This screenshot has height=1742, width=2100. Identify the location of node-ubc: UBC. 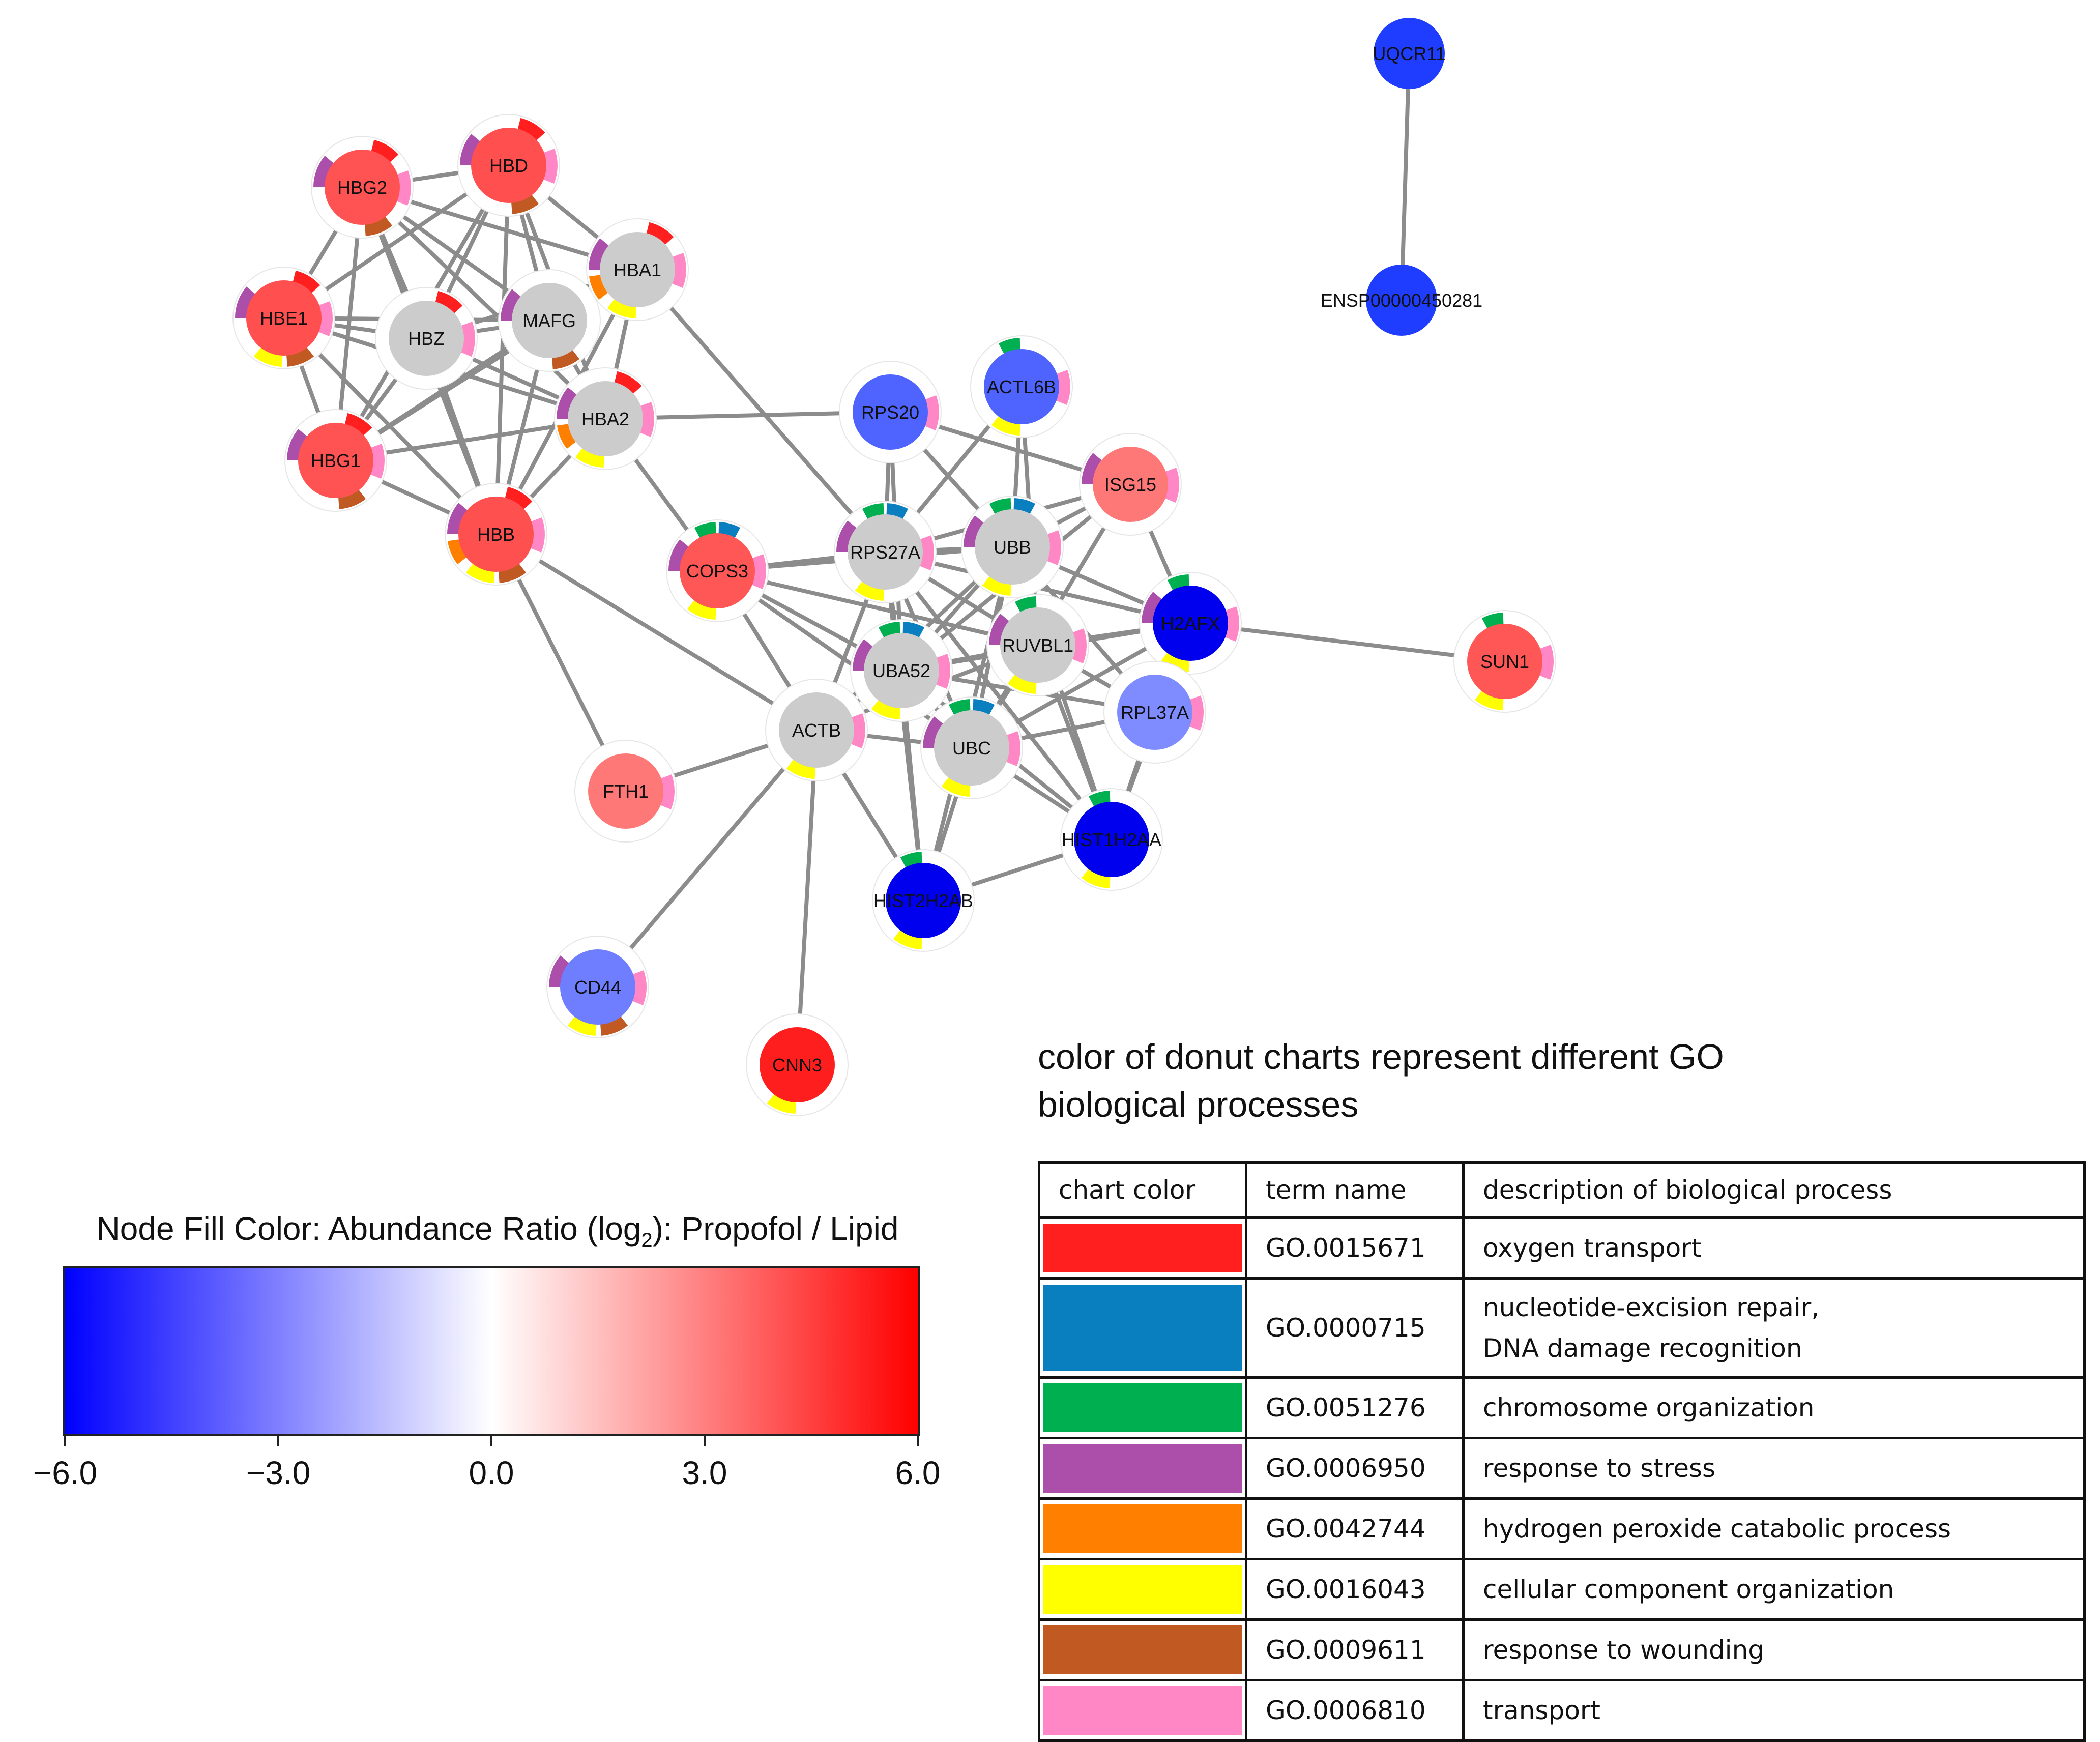
(971, 747).